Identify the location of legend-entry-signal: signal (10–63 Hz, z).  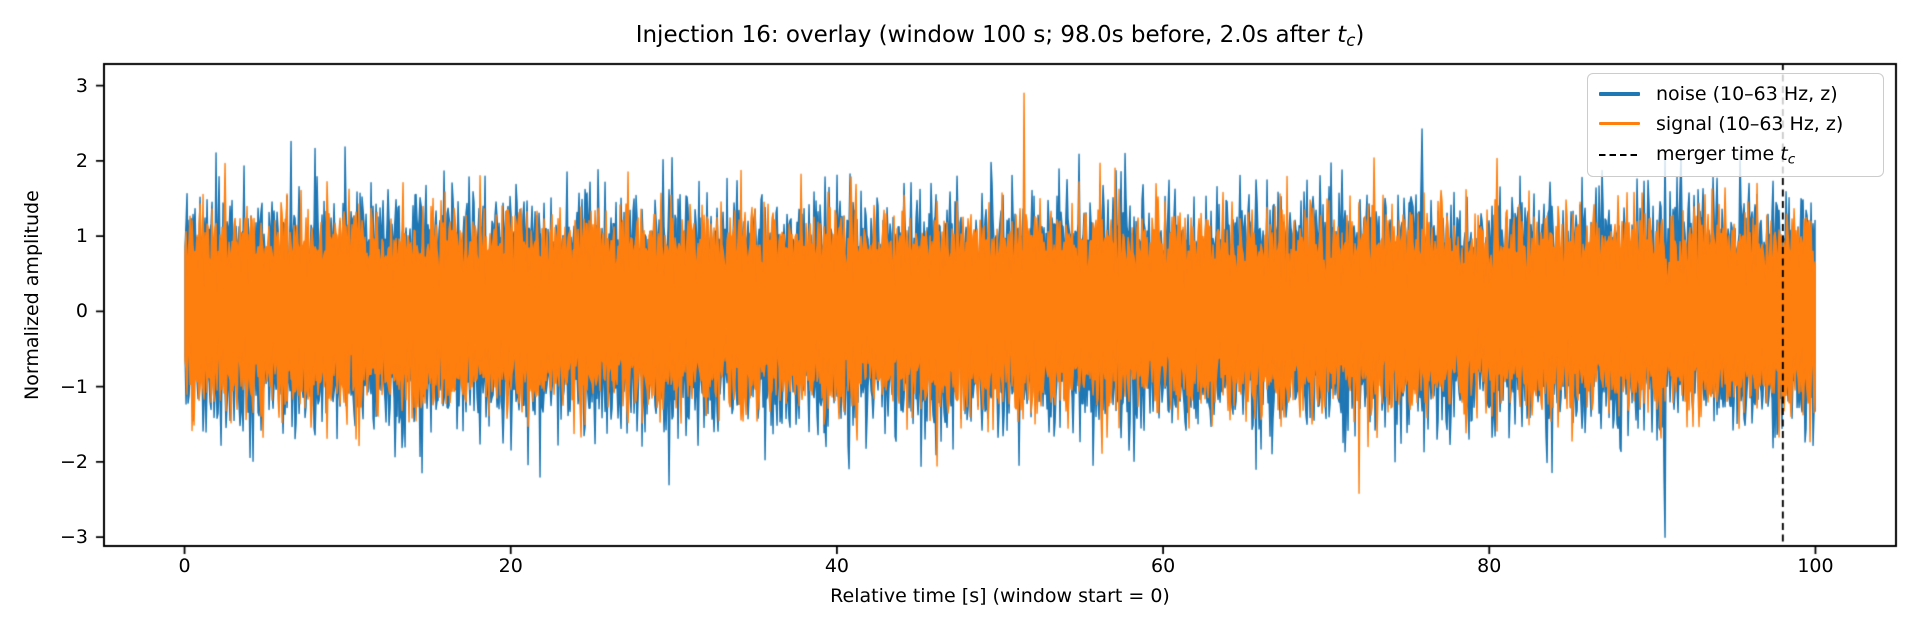
(1736, 124).